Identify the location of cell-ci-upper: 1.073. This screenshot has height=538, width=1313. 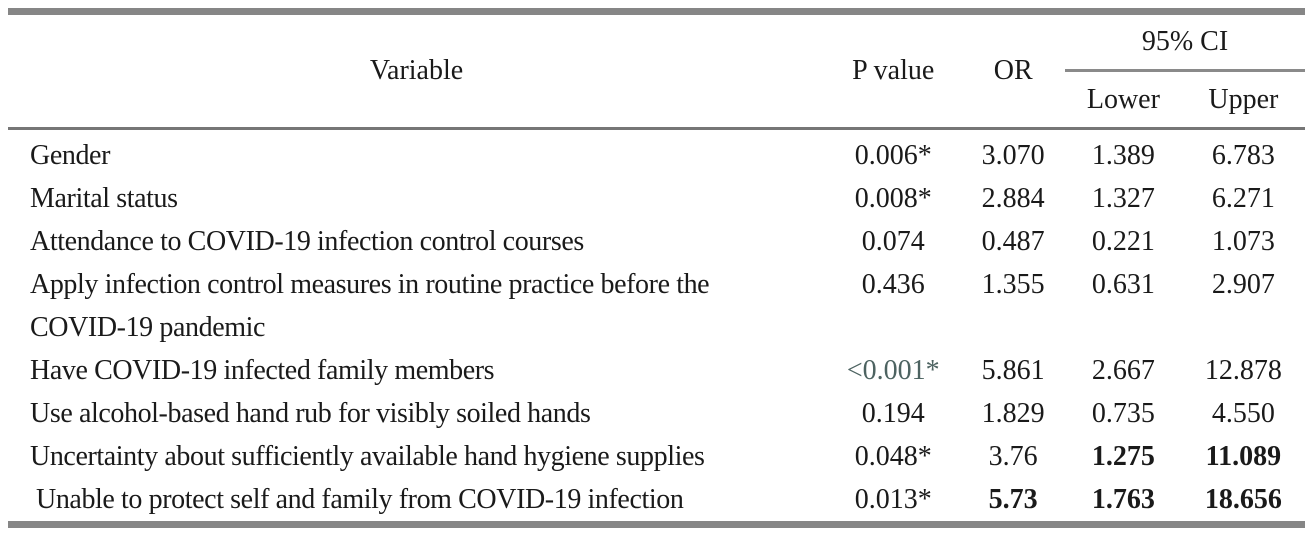
(1243, 241).